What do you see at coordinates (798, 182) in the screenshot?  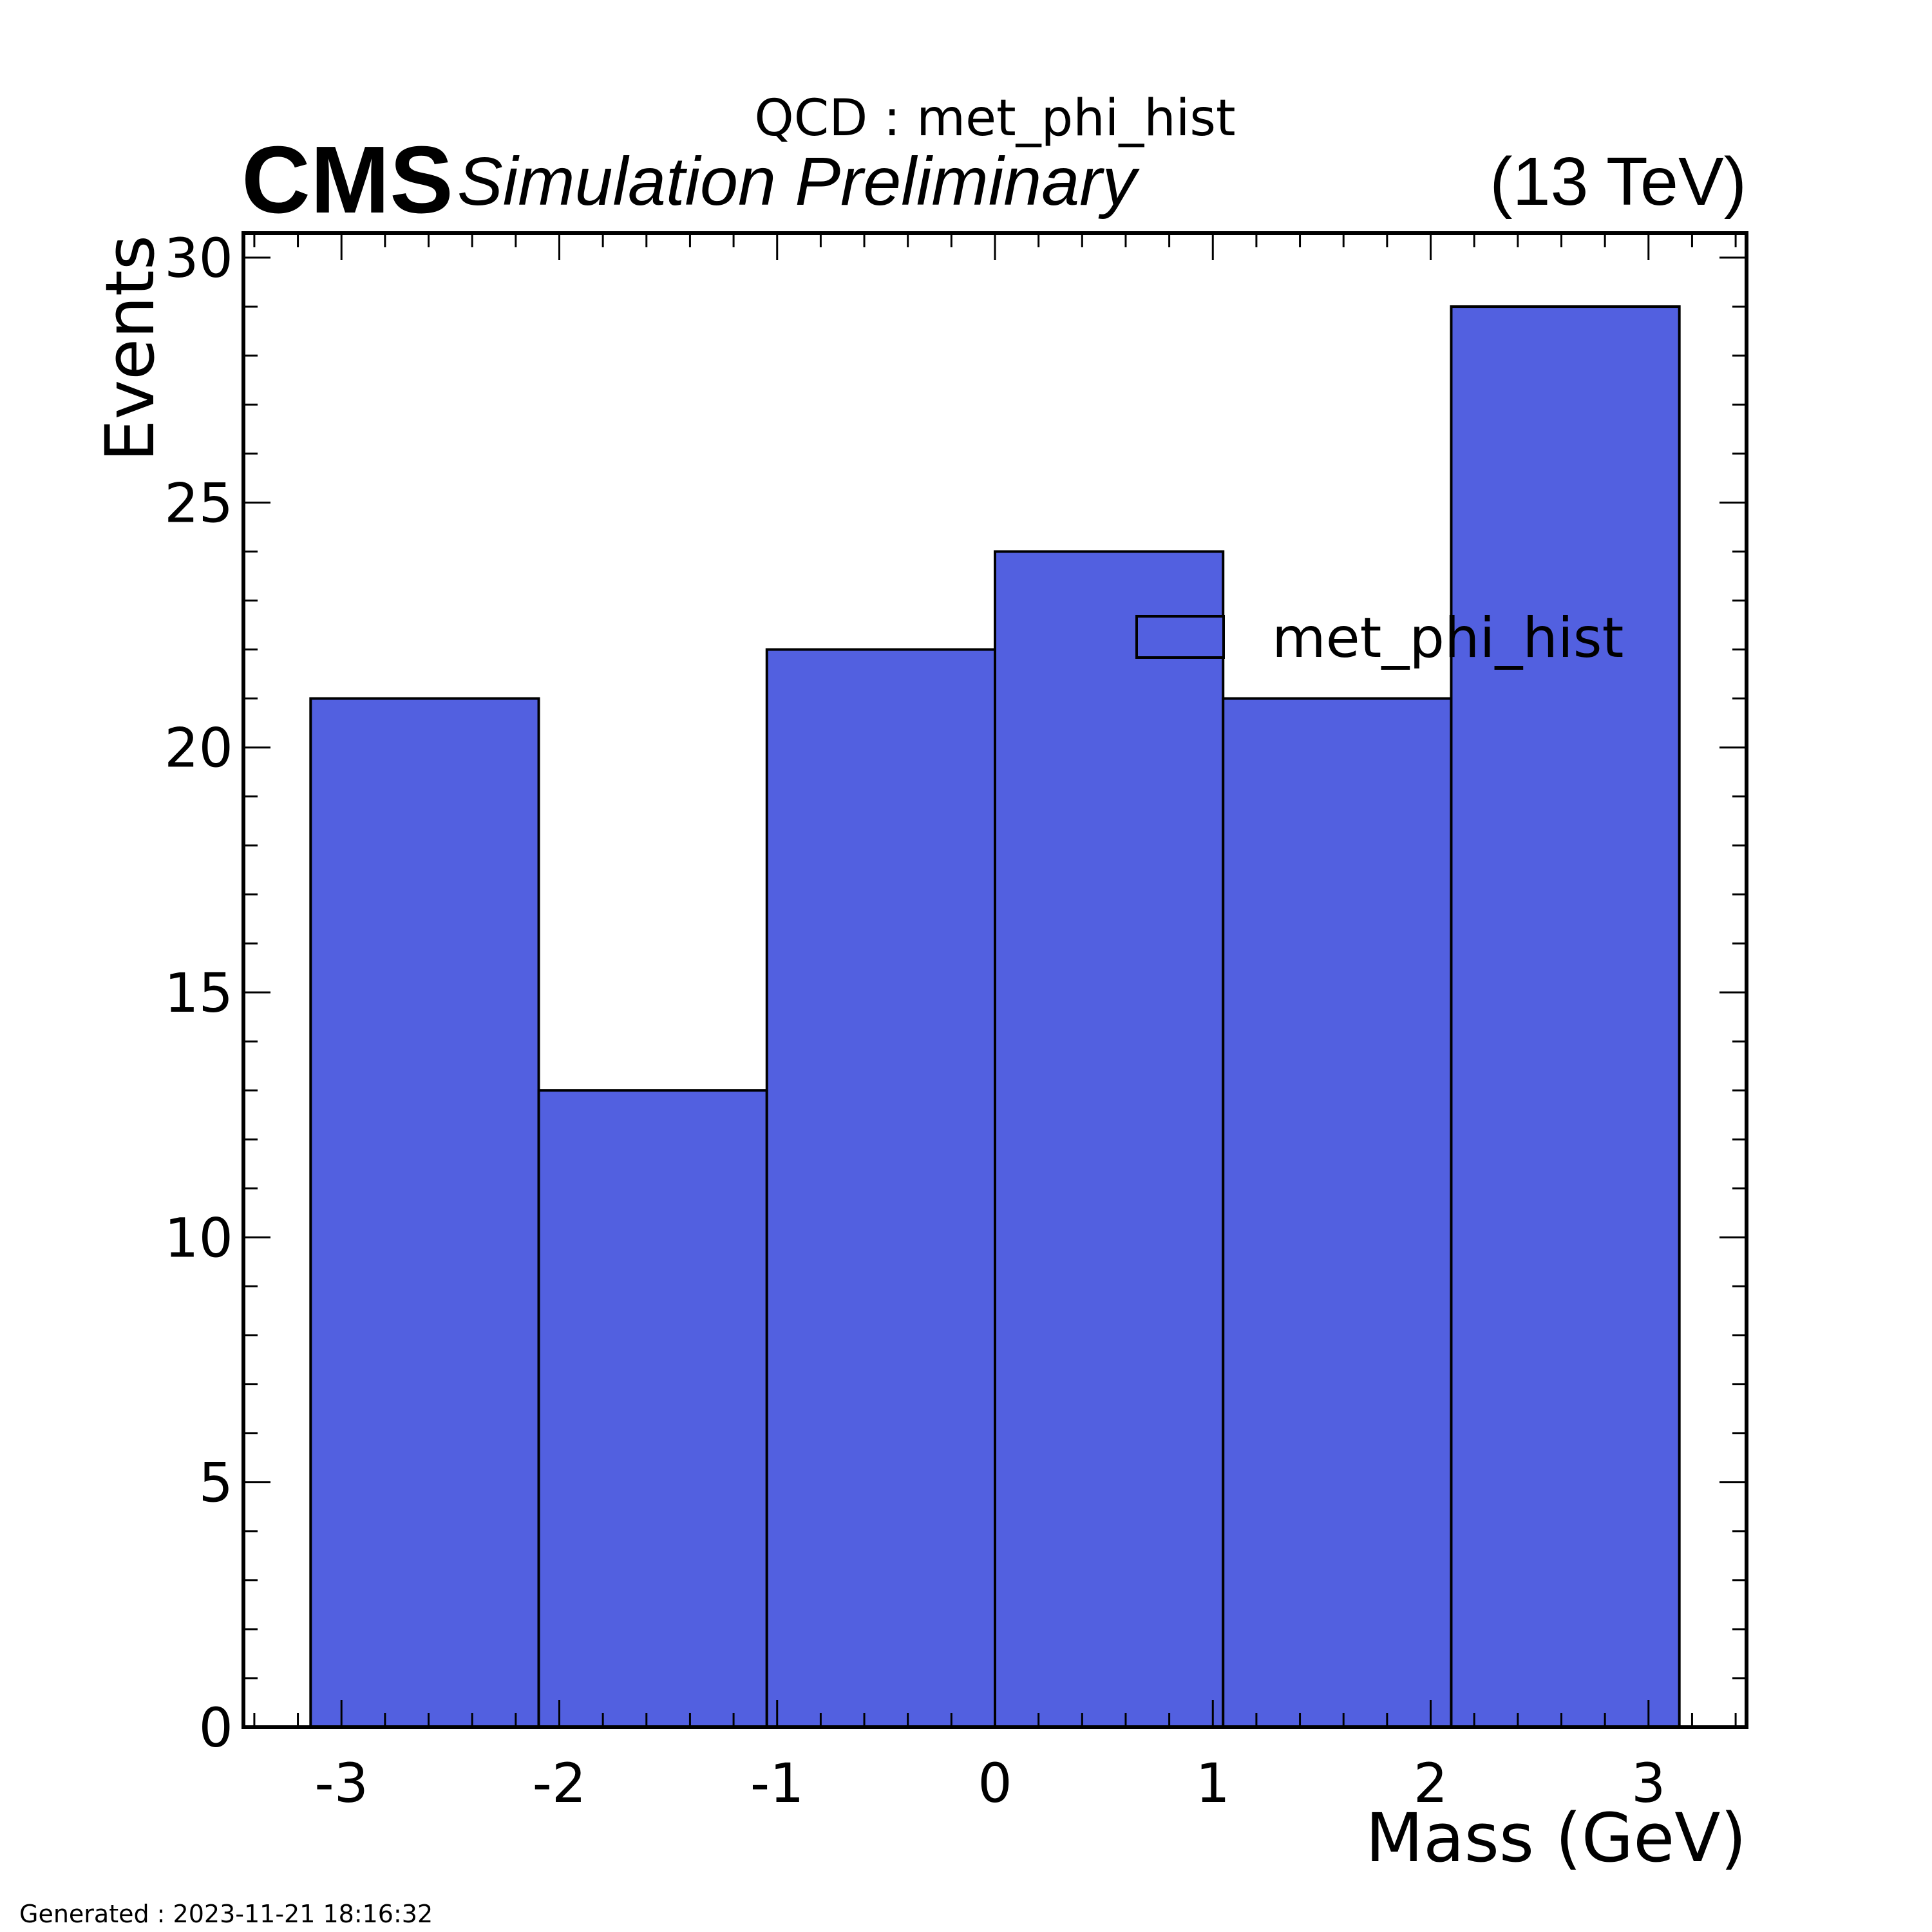 I see `simulation-label: Simulation Preliminary` at bounding box center [798, 182].